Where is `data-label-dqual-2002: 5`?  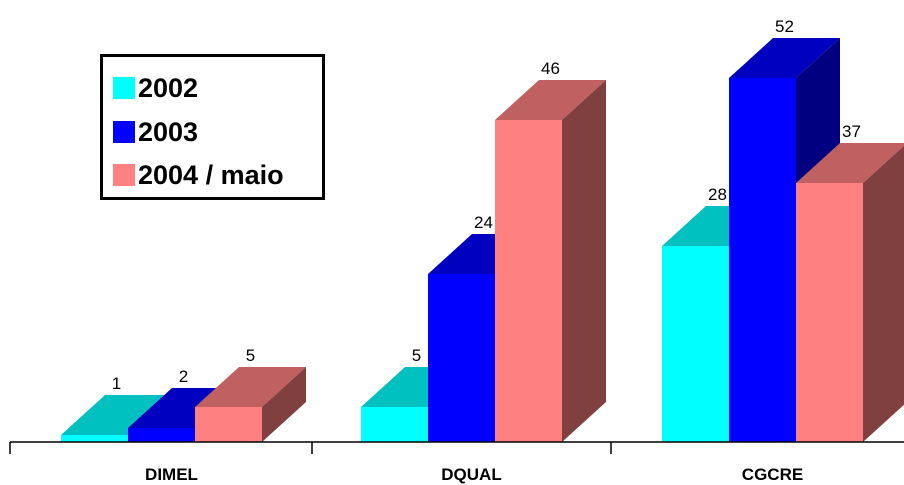 data-label-dqual-2002: 5 is located at coordinates (416, 355).